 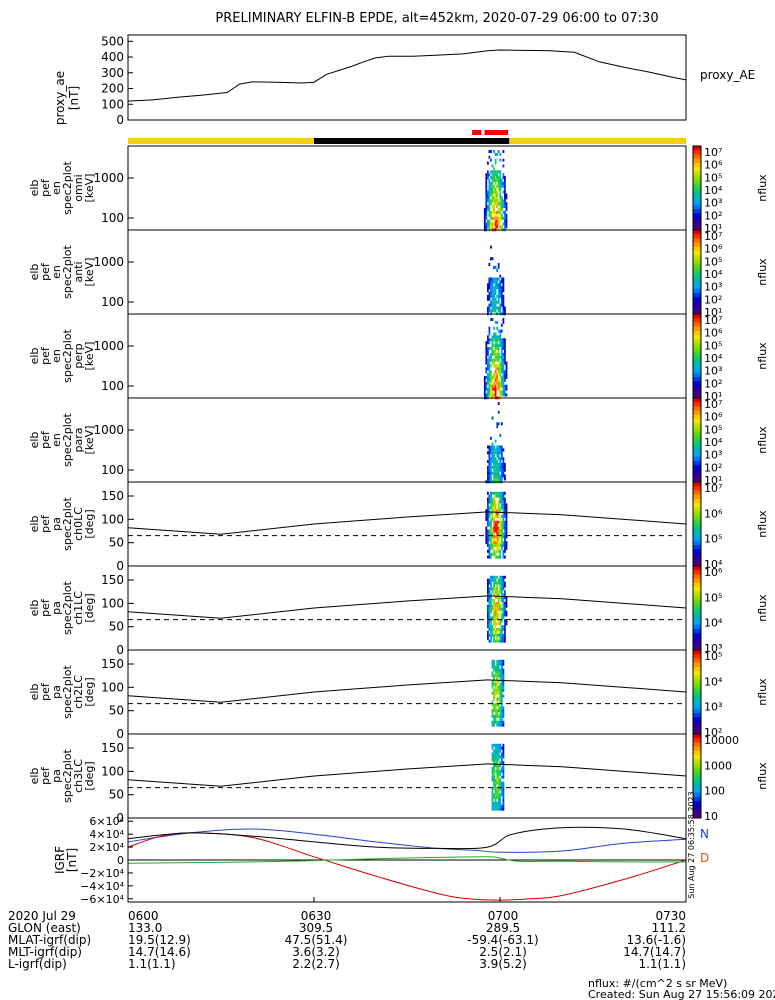 What do you see at coordinates (407, 840) in the screenshot?
I see `grf-series-line` at bounding box center [407, 840].